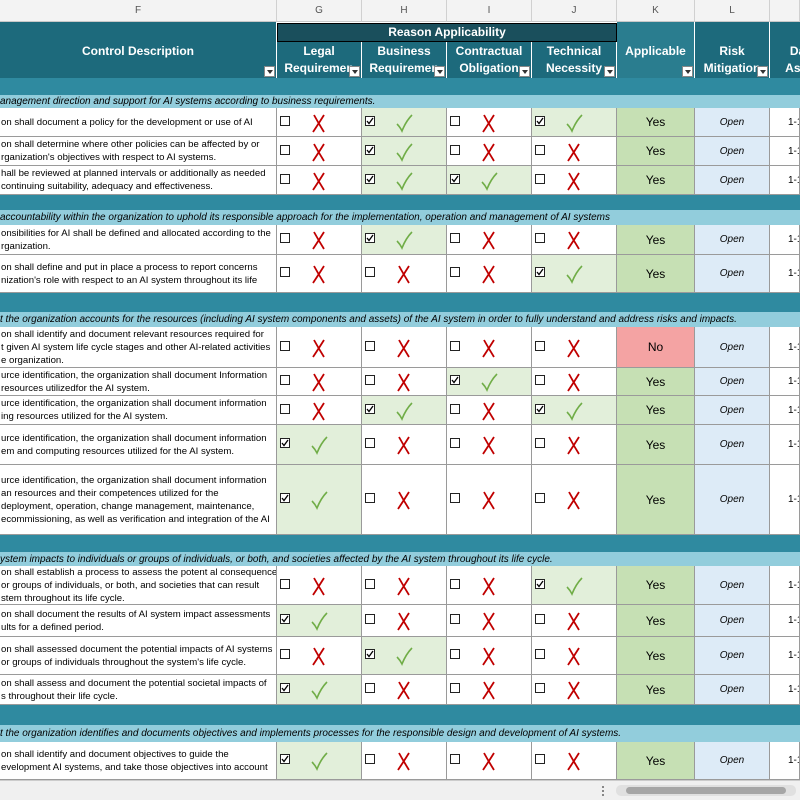  What do you see at coordinates (138, 11) in the screenshot?
I see `column-letter: F` at bounding box center [138, 11].